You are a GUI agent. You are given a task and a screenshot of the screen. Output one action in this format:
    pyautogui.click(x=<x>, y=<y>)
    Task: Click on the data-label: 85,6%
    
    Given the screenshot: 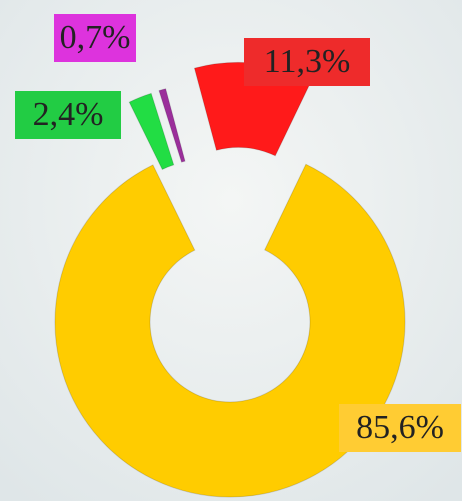 What is the action you would take?
    pyautogui.click(x=400, y=427)
    